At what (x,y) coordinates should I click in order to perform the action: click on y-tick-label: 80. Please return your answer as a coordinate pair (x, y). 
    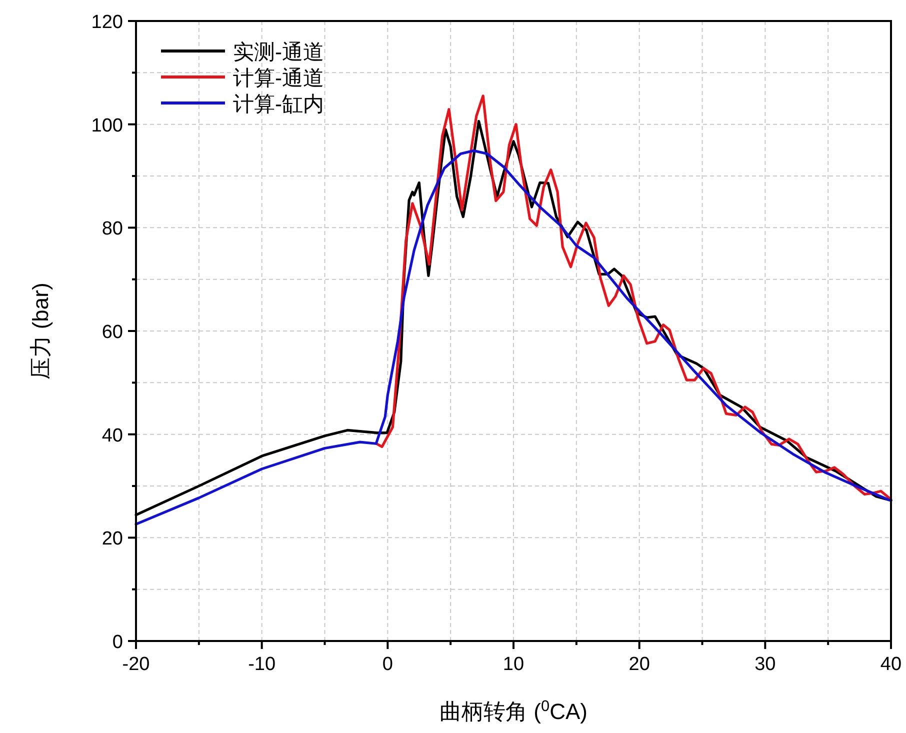
    Looking at the image, I should click on (112, 229).